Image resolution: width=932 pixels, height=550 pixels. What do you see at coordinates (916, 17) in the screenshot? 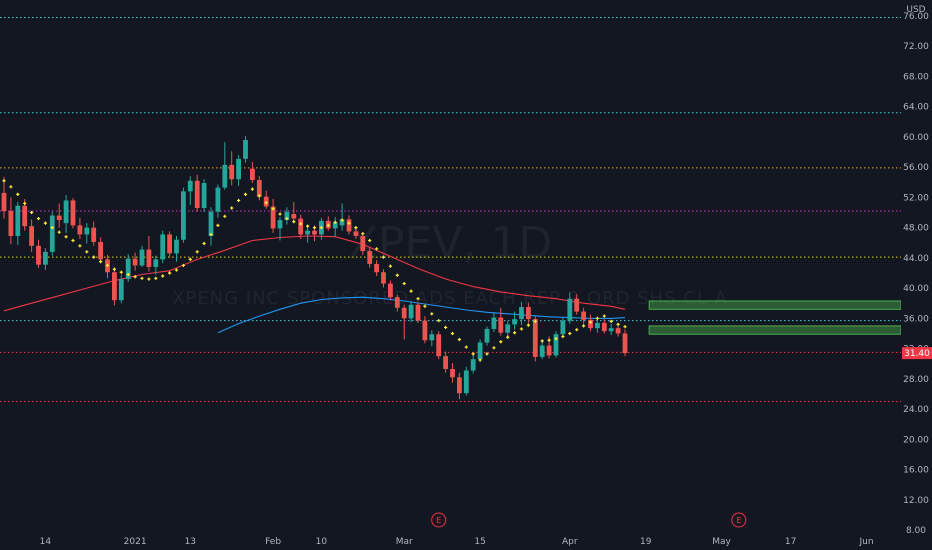
I see `price-tick-17: 76.00` at bounding box center [916, 17].